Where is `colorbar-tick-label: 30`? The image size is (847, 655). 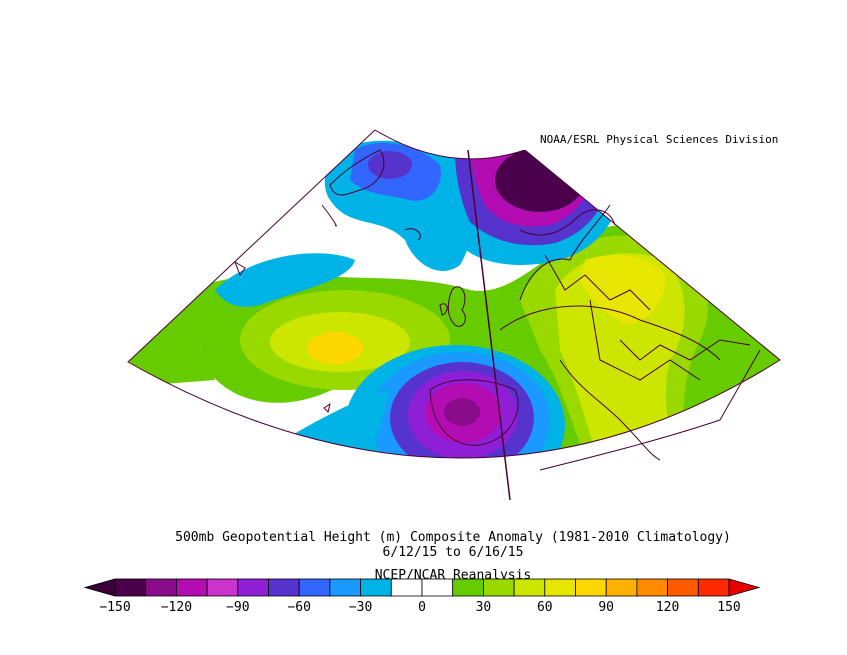 colorbar-tick-label: 30 is located at coordinates (484, 607).